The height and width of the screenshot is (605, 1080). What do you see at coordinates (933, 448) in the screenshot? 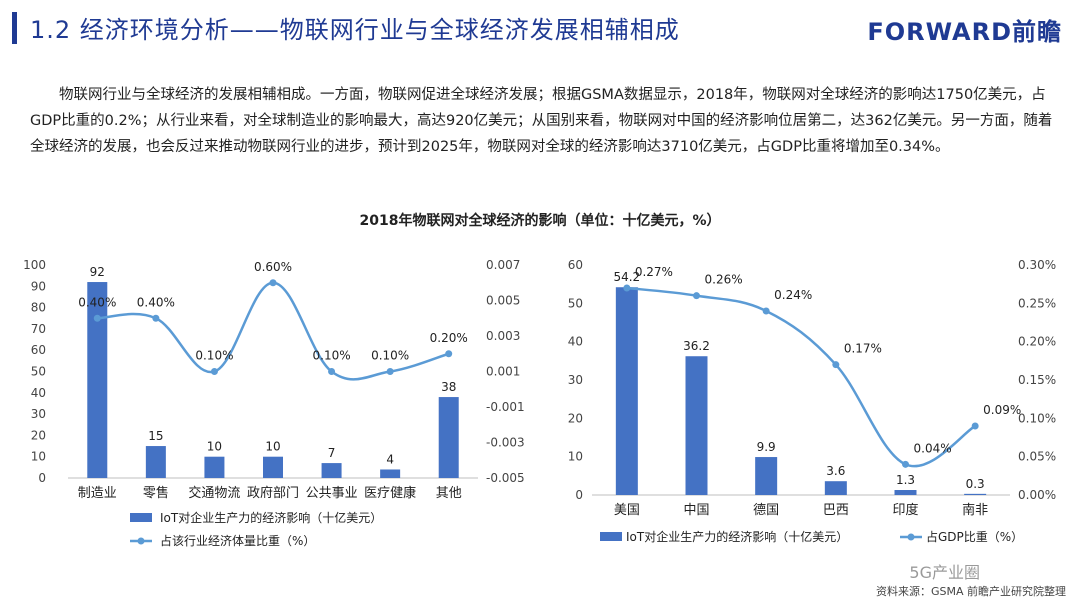
I see `line-value-label: 0.04%` at bounding box center [933, 448].